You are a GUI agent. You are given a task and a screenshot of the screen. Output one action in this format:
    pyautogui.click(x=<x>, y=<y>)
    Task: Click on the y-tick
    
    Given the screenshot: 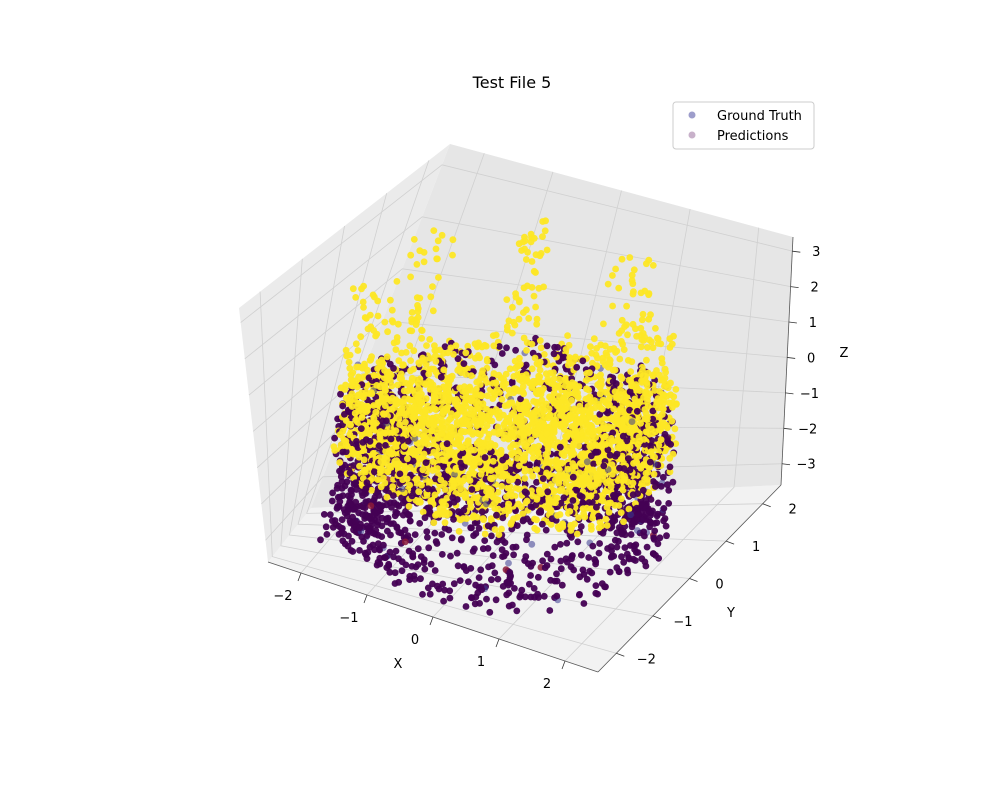 What is the action you would take?
    pyautogui.click(x=620, y=654)
    